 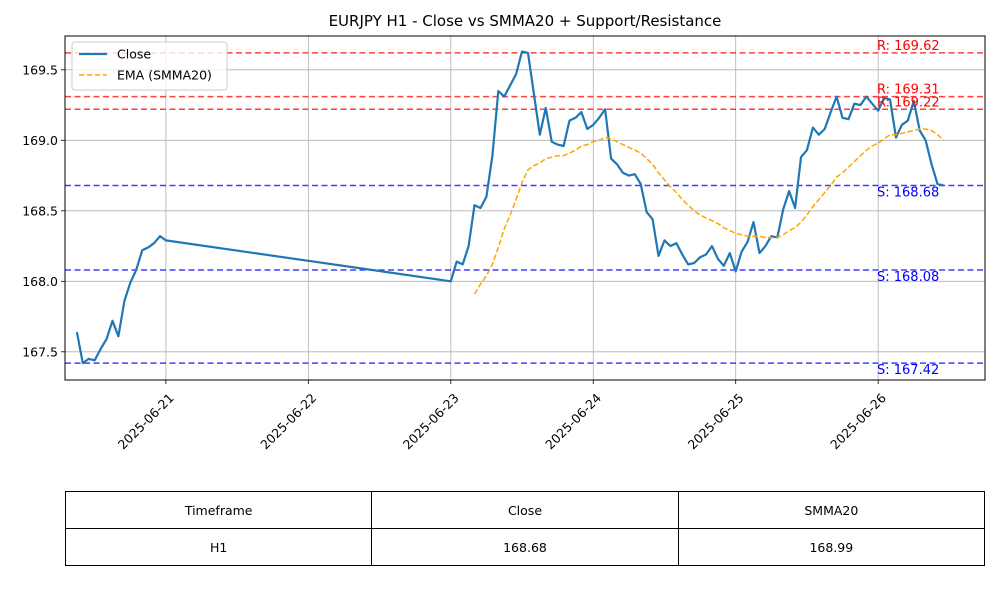 I want to click on table-header-cell: Close, so click(x=525, y=510).